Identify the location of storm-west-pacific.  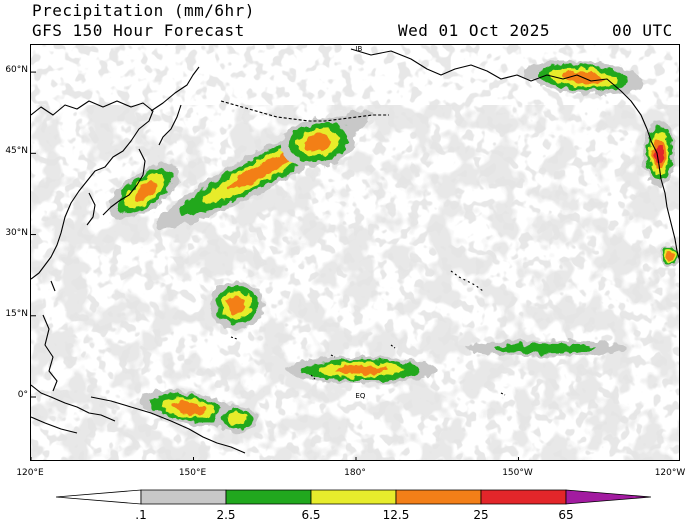
(236, 305).